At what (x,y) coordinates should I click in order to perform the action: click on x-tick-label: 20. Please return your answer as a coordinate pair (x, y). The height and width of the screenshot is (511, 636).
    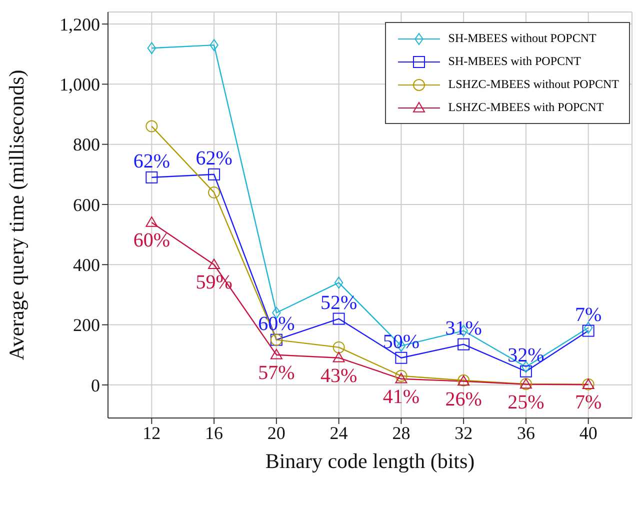
    Looking at the image, I should click on (276, 432).